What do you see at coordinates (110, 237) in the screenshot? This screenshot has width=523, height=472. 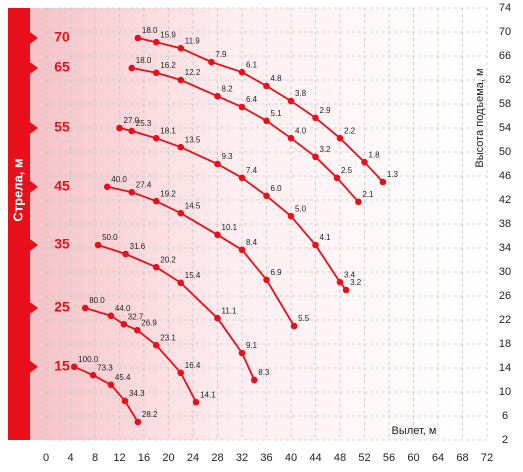 I see `point-label: 50.0` at bounding box center [110, 237].